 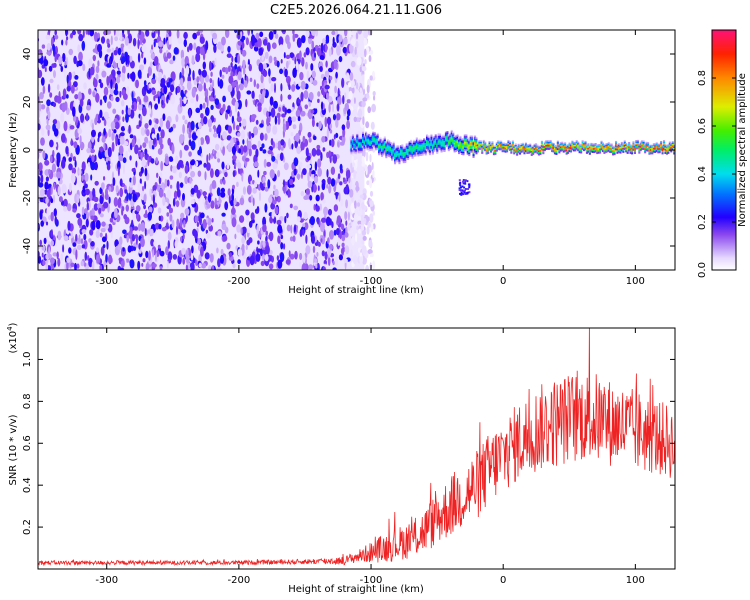 I want to click on y-tick-label: 20, so click(x=27, y=102).